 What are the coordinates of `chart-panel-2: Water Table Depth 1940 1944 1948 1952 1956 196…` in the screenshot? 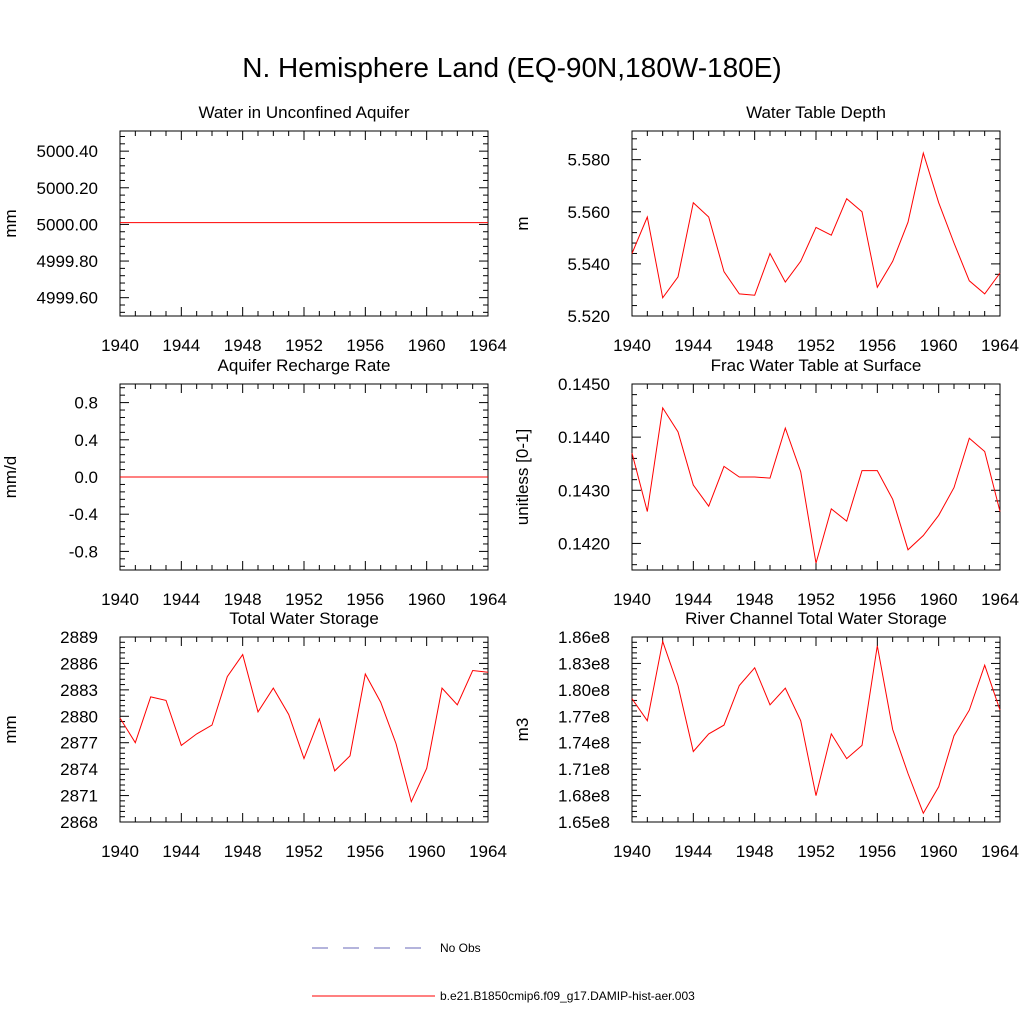 It's located at (766, 229).